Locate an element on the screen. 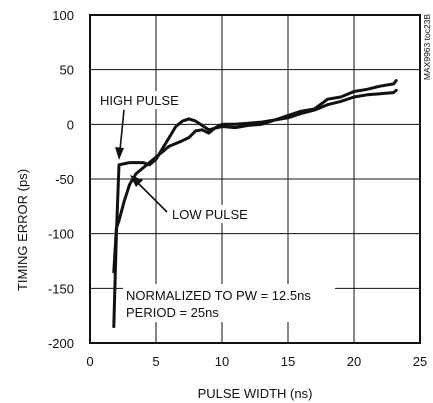  y-tick-label: 50 is located at coordinates (67, 70).